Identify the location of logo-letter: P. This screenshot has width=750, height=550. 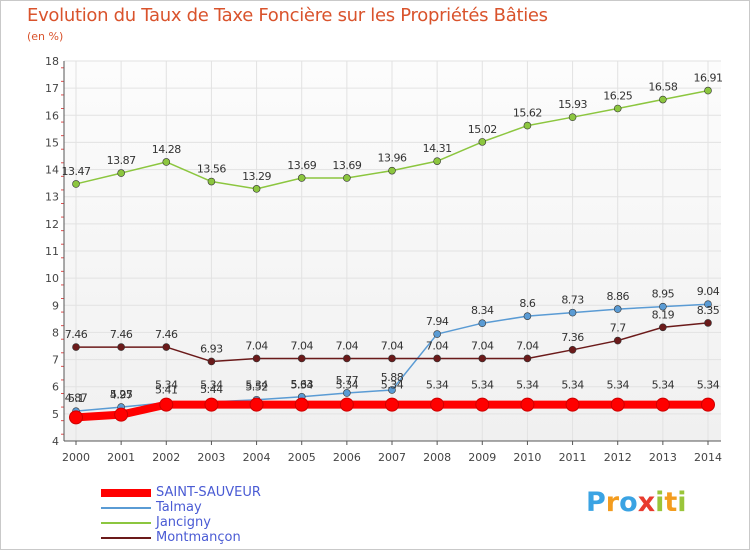
(596, 502).